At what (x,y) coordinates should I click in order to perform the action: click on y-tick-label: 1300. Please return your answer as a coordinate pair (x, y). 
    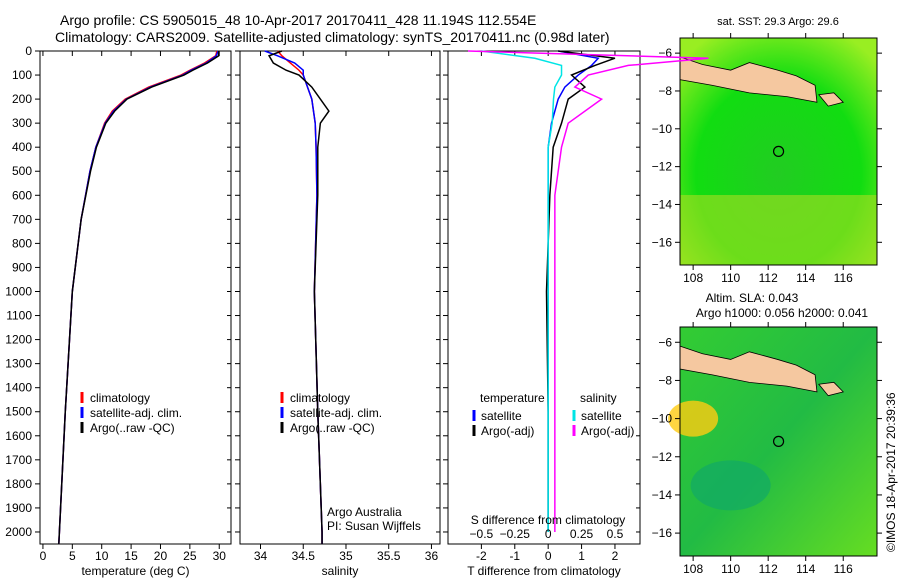
    Looking at the image, I should click on (18, 364).